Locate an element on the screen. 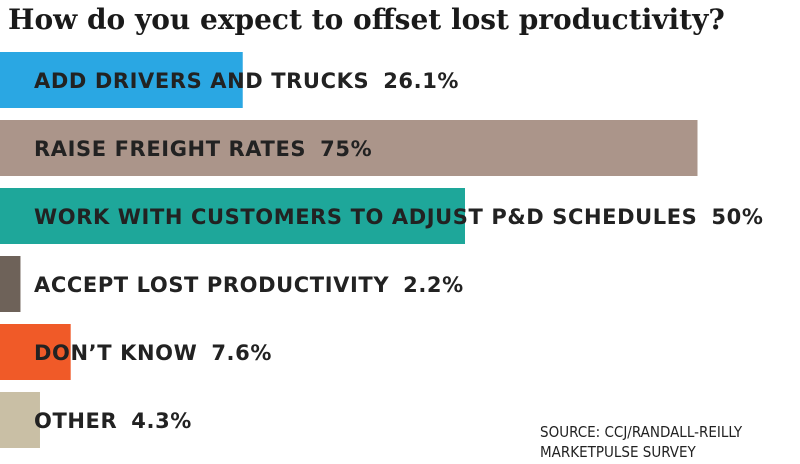 The width and height of the screenshot is (800, 464). bar-label-1: ADD DRIVERS AND TRUCKS 26.1% is located at coordinates (246, 81).